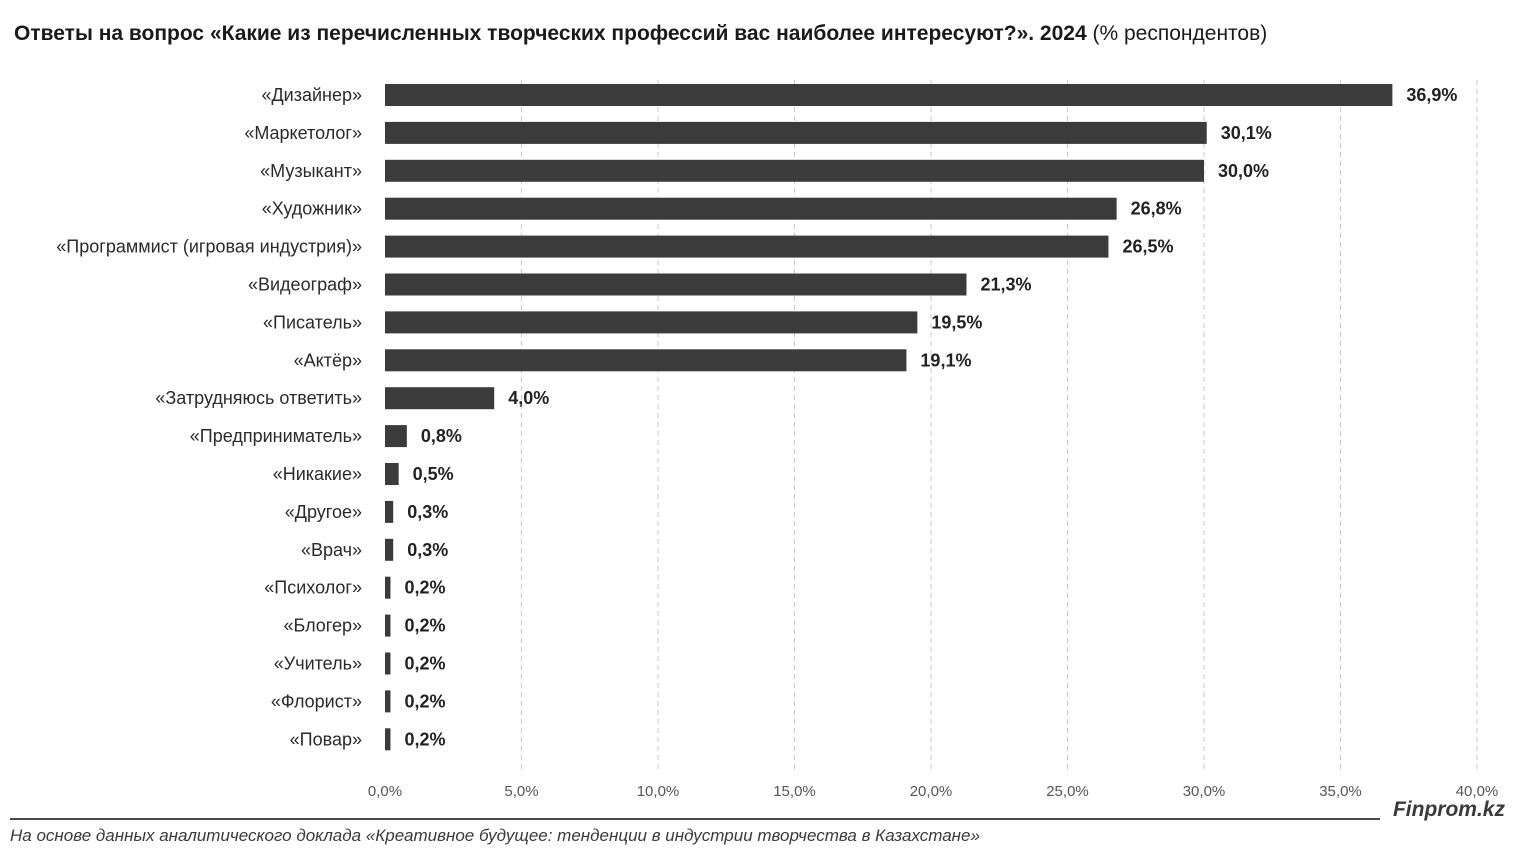  Describe the element at coordinates (313, 588) in the screenshot. I see `category-label: «Психолог»` at that location.